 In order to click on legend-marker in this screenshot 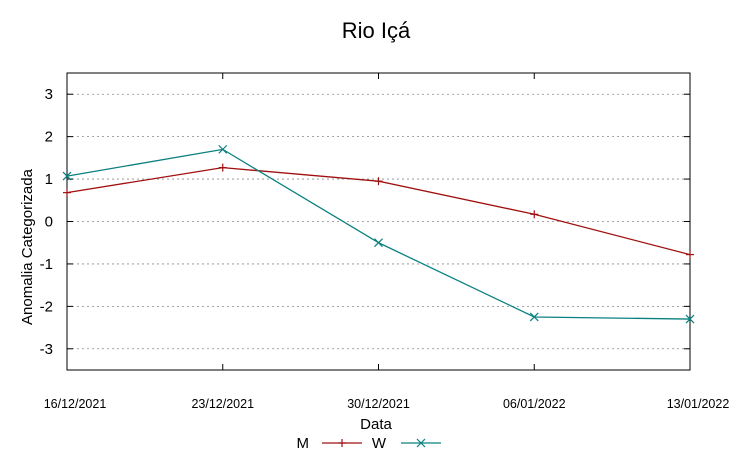, I will do `click(421, 443)`.